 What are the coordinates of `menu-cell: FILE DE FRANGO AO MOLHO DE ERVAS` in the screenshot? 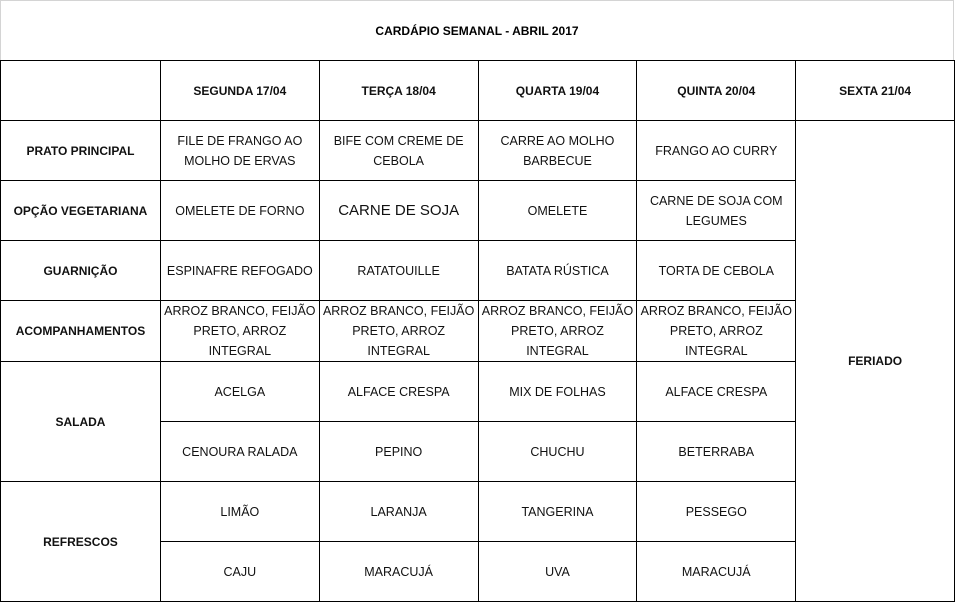 It's located at (239, 150).